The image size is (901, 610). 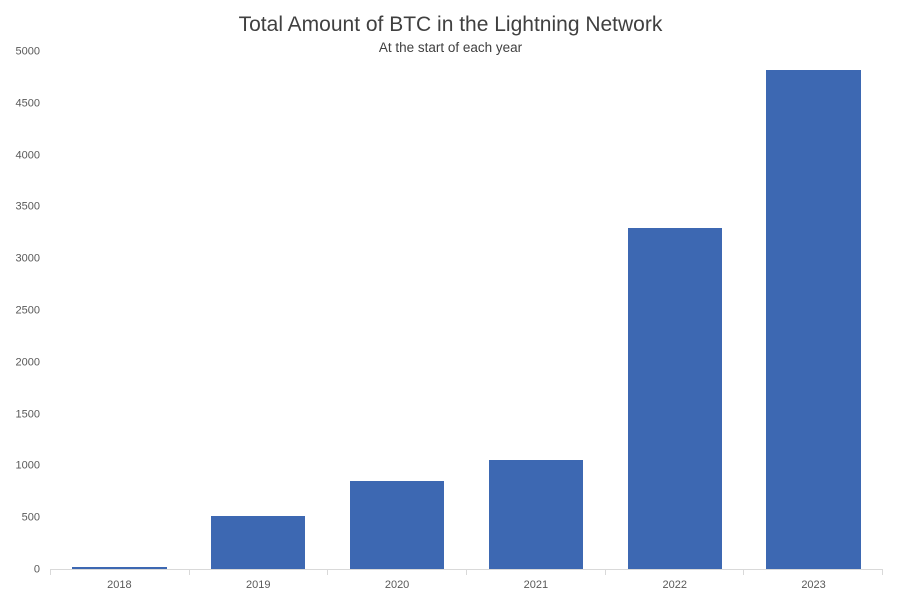 I want to click on y-tick-label: 1000, so click(x=27, y=465).